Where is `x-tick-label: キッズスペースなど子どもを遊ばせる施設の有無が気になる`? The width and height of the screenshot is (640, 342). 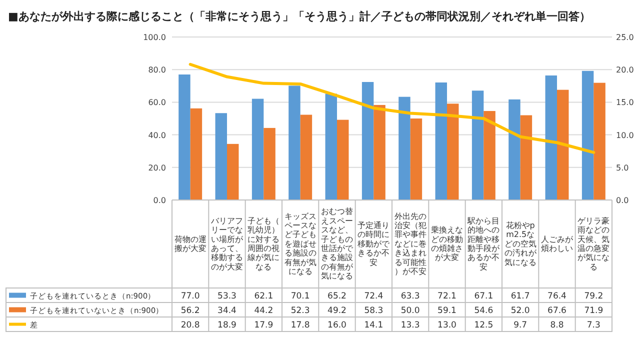 x-tick-label: キッズスペースなど子どもを遊ばせる施設の有無が気になる is located at coordinates (300, 244).